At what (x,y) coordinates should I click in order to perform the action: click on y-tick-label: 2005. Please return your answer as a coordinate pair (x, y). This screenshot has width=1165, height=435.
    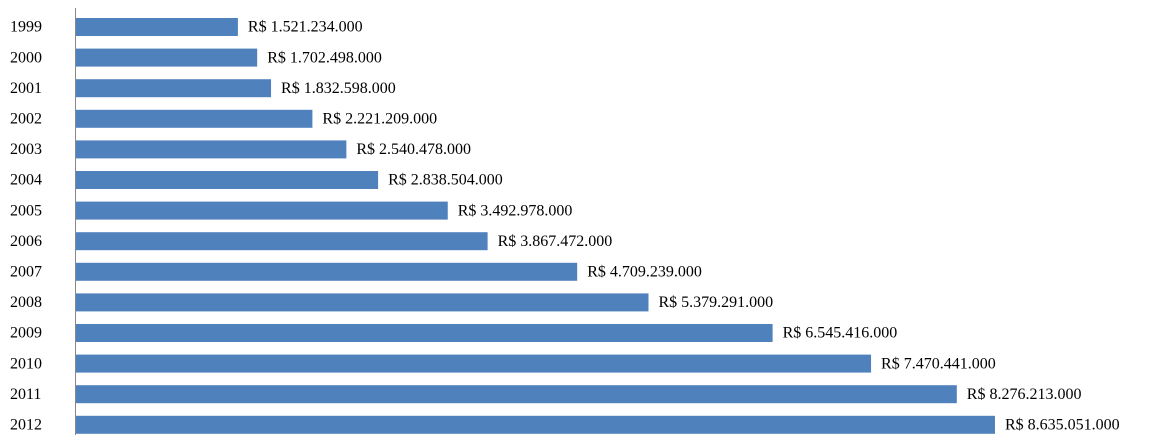
    Looking at the image, I should click on (26, 210).